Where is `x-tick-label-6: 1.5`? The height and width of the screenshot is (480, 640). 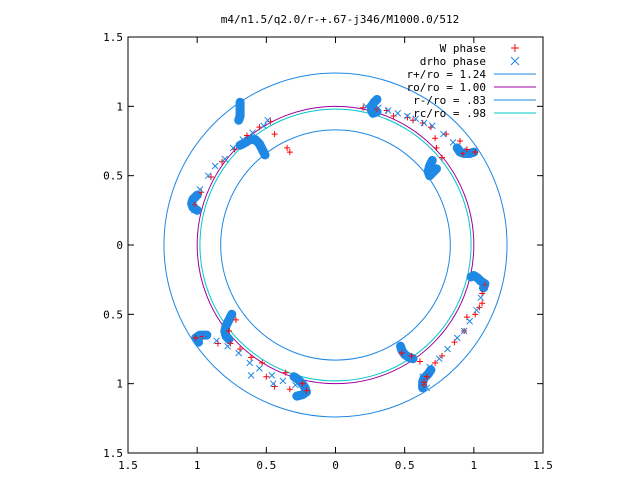 x-tick-label-6: 1.5 is located at coordinates (543, 465).